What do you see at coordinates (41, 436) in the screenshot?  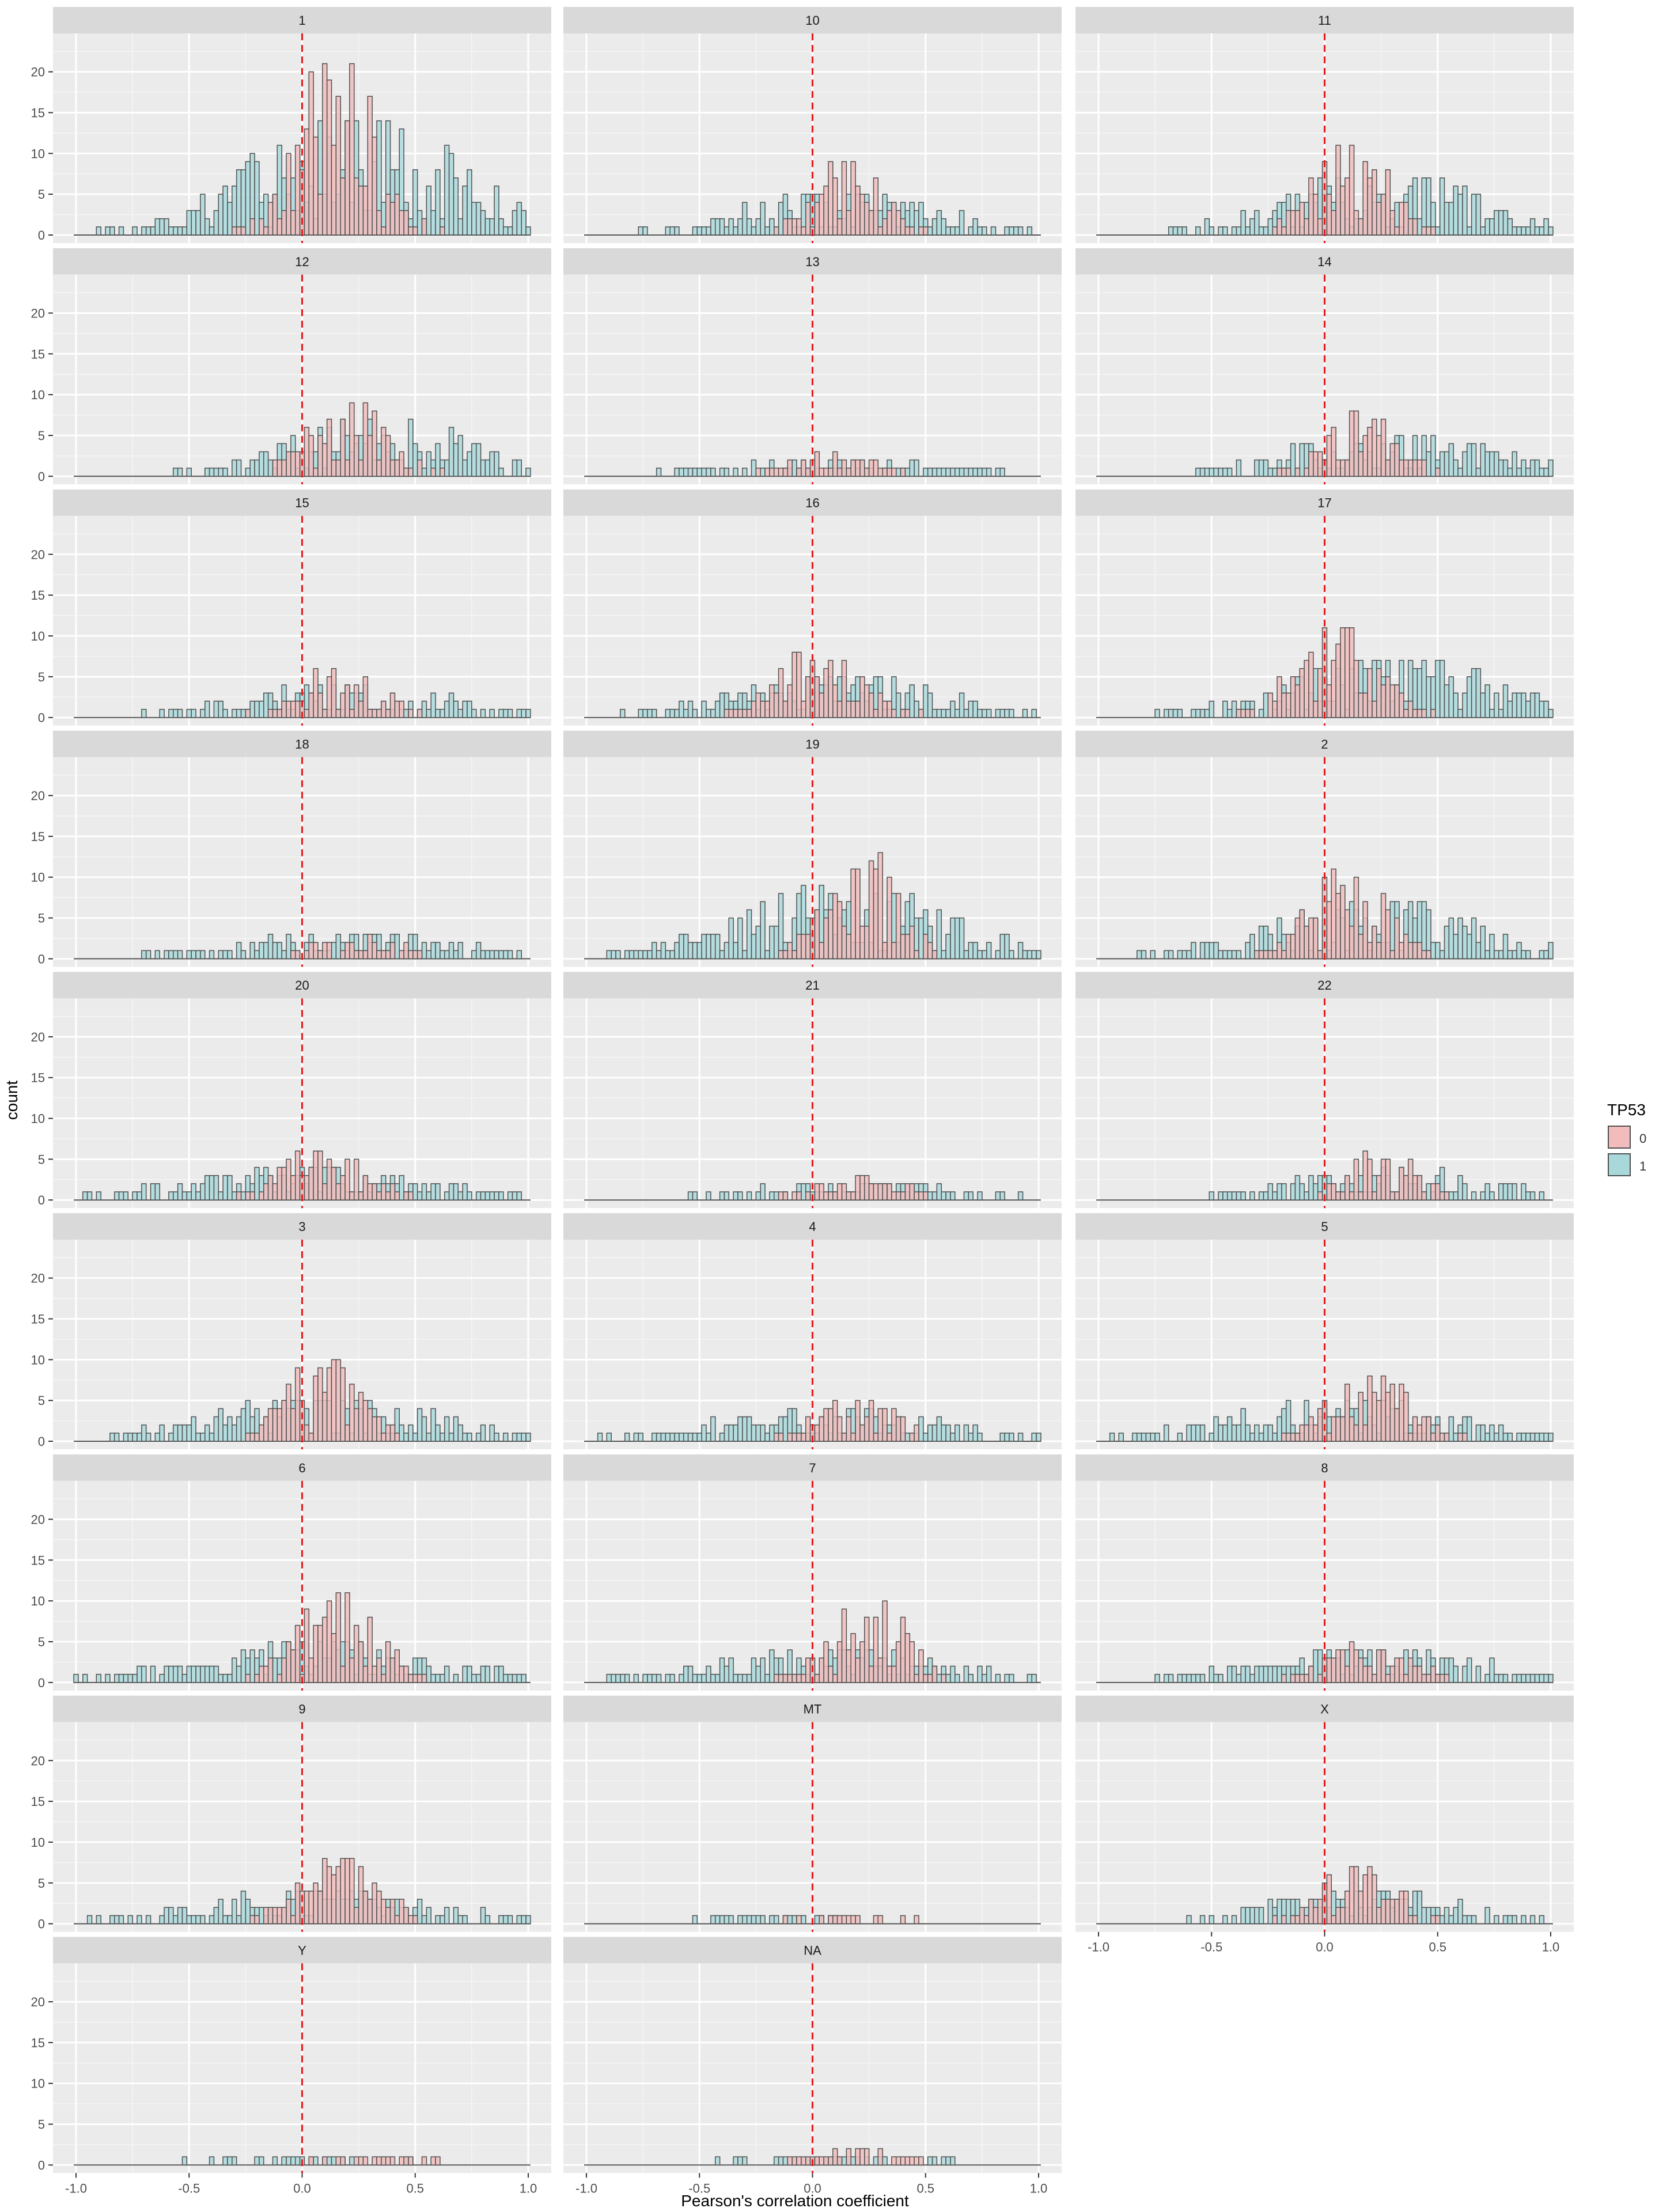 I see `y-tick-label: 5` at bounding box center [41, 436].